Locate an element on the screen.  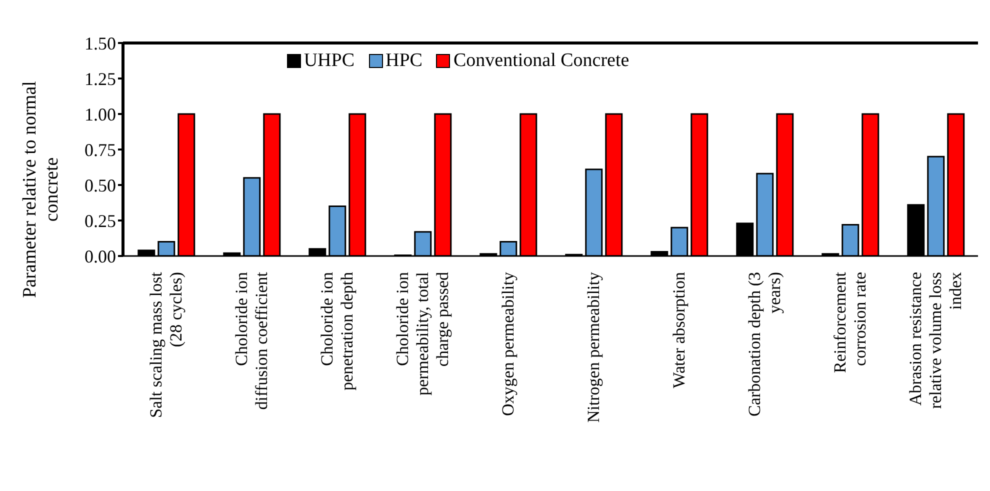
legend-label: HPC is located at coordinates (404, 61).